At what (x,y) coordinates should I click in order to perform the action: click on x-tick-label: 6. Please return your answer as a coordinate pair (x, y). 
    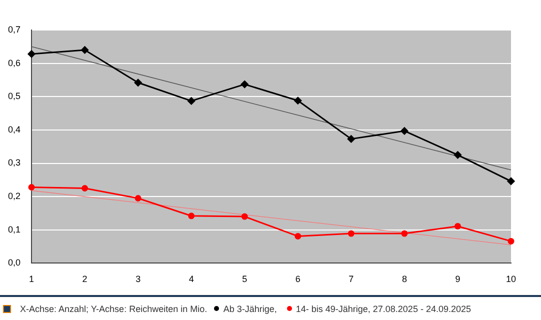
    Looking at the image, I should click on (297, 279).